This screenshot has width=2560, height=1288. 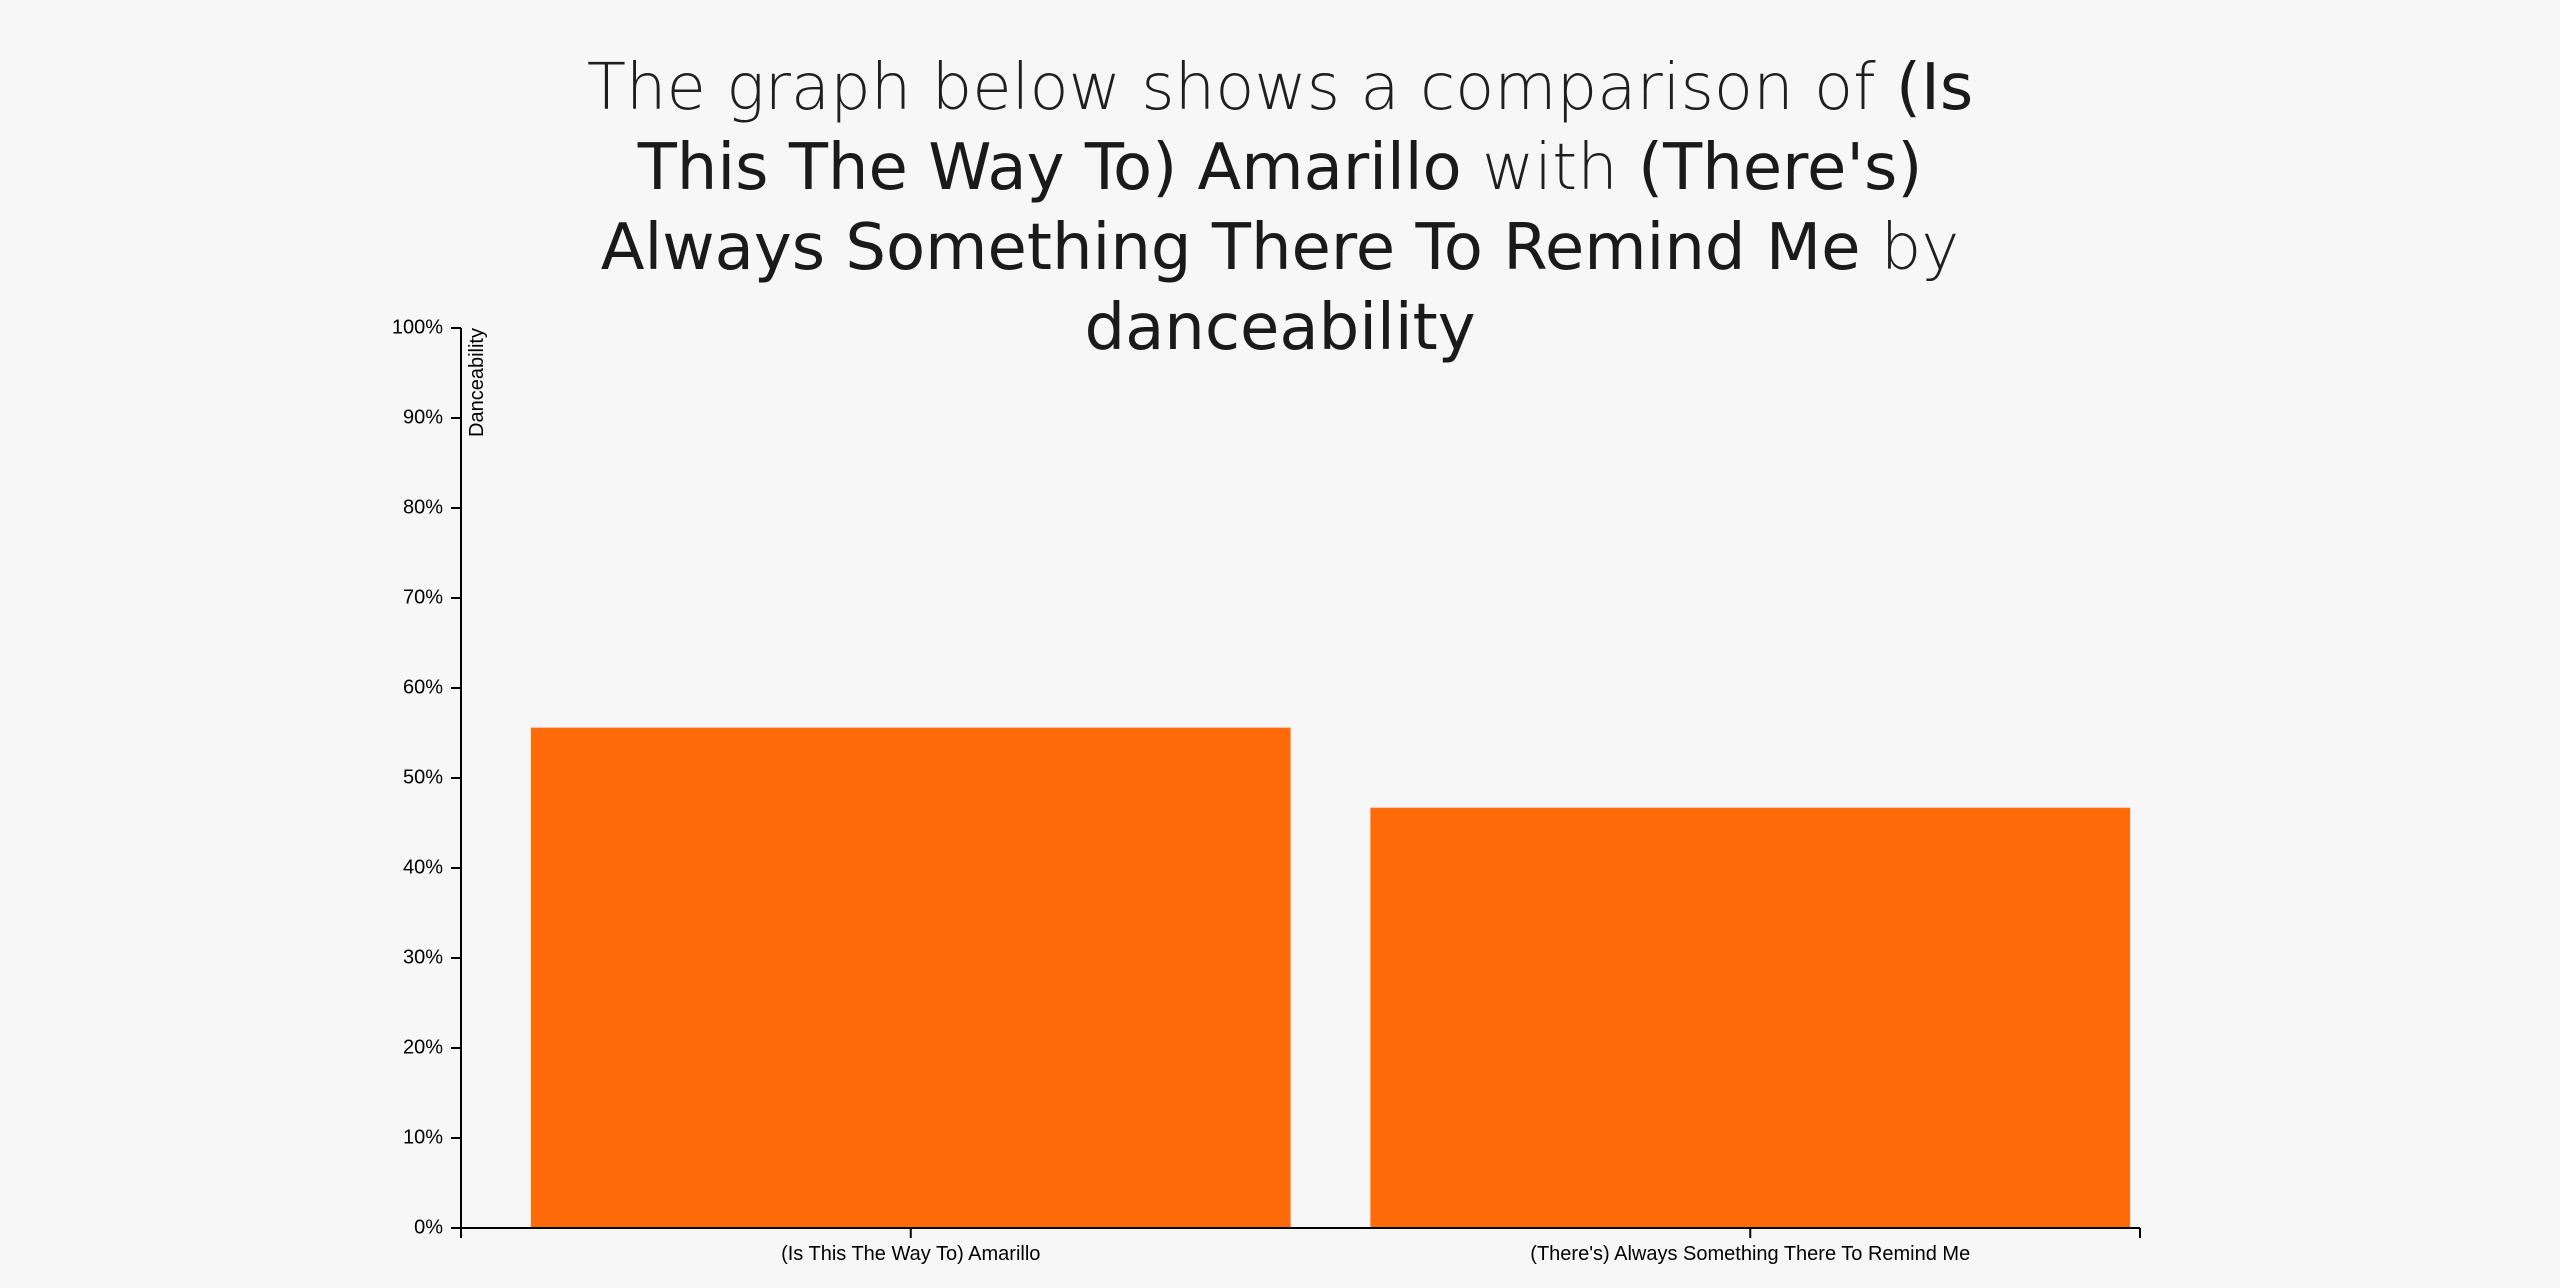 What do you see at coordinates (477, 382) in the screenshot?
I see `y-axis-title: Danceability` at bounding box center [477, 382].